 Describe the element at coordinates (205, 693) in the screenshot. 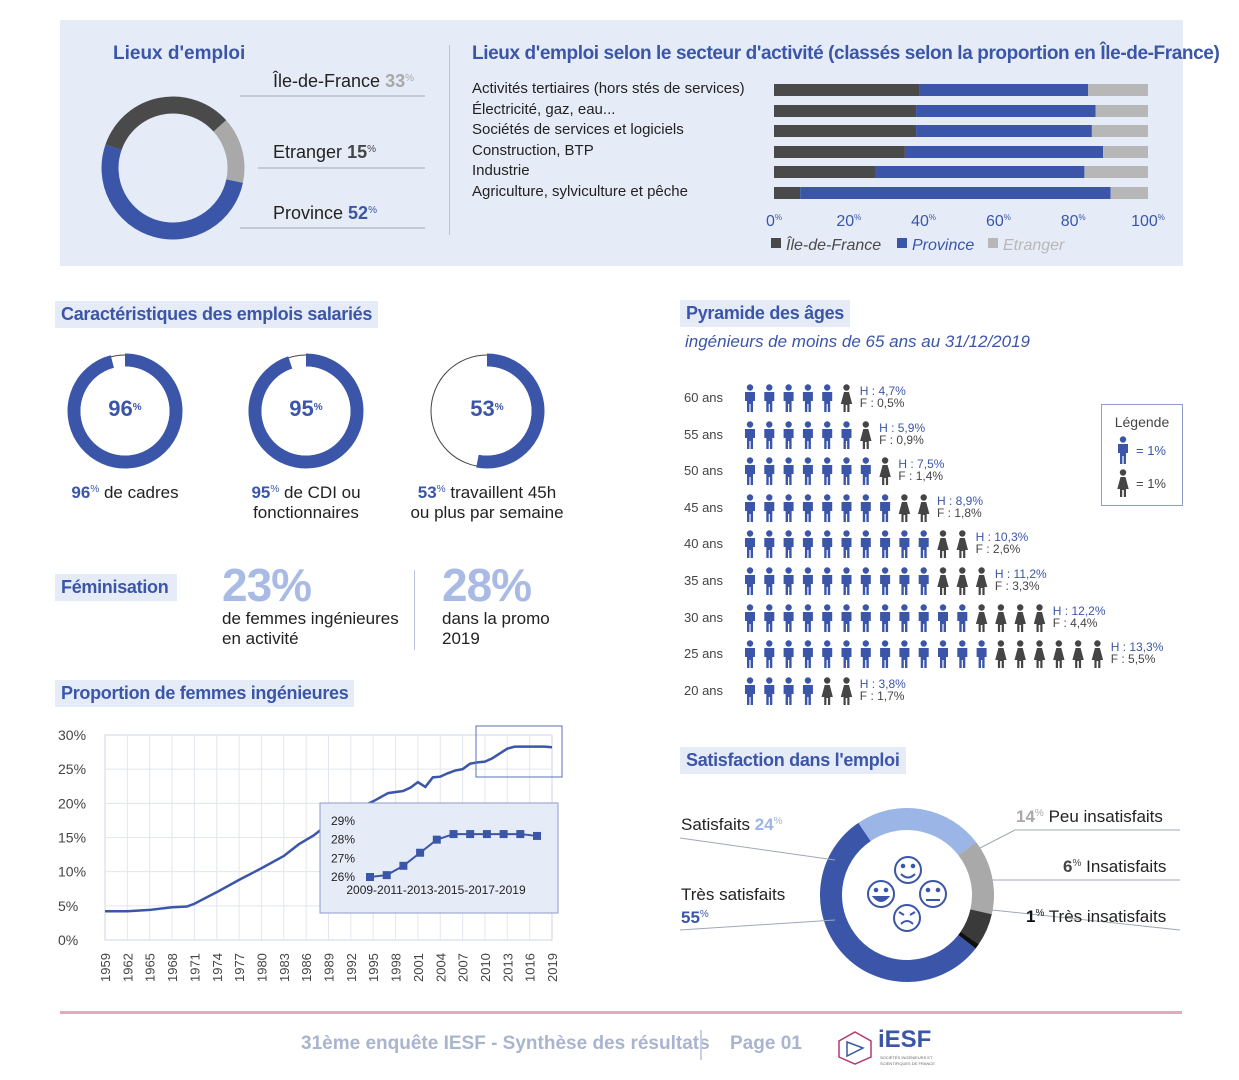

I see `proportion-title: Proportion de femmes ingénieures` at that location.